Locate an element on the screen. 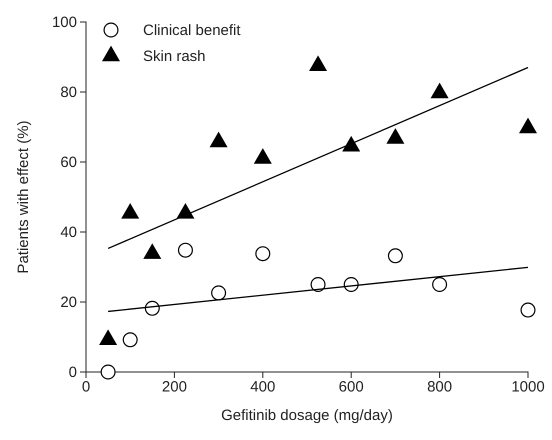 The image size is (552, 440). x-tick-label: 0 is located at coordinates (86, 387).